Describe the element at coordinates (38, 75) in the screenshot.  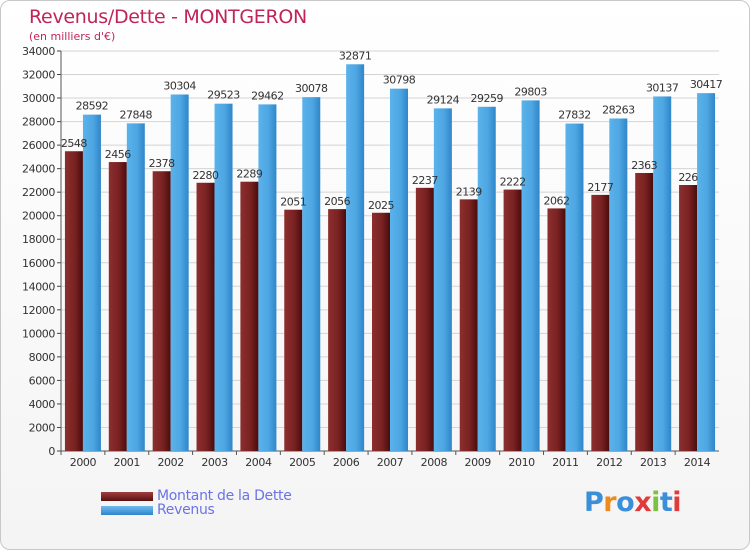
I see `y-tick-label: 32000` at that location.